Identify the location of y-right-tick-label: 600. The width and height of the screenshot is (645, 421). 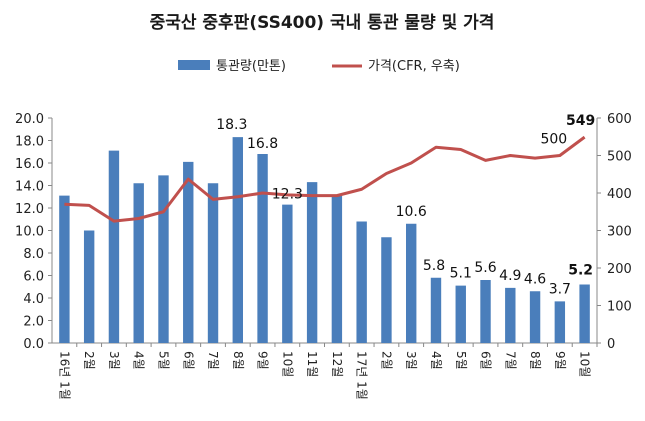
(619, 119).